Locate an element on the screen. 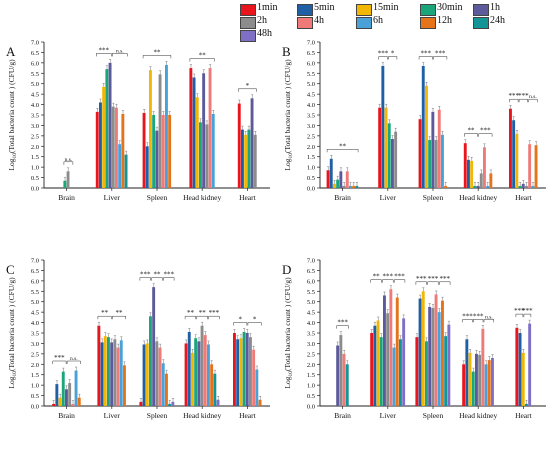 The image size is (550, 466). bar-head-kidney-12h is located at coordinates (491, 180).